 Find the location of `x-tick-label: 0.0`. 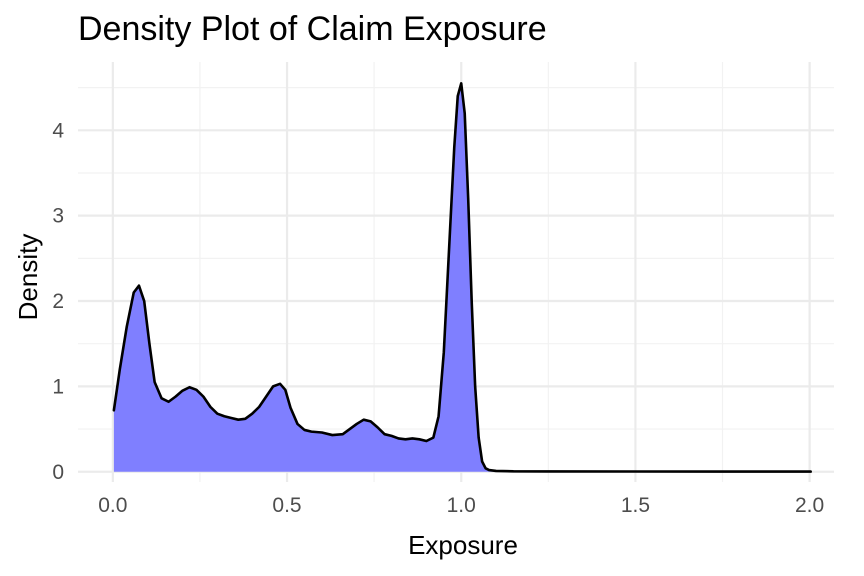

x-tick-label: 0.0 is located at coordinates (112, 505).